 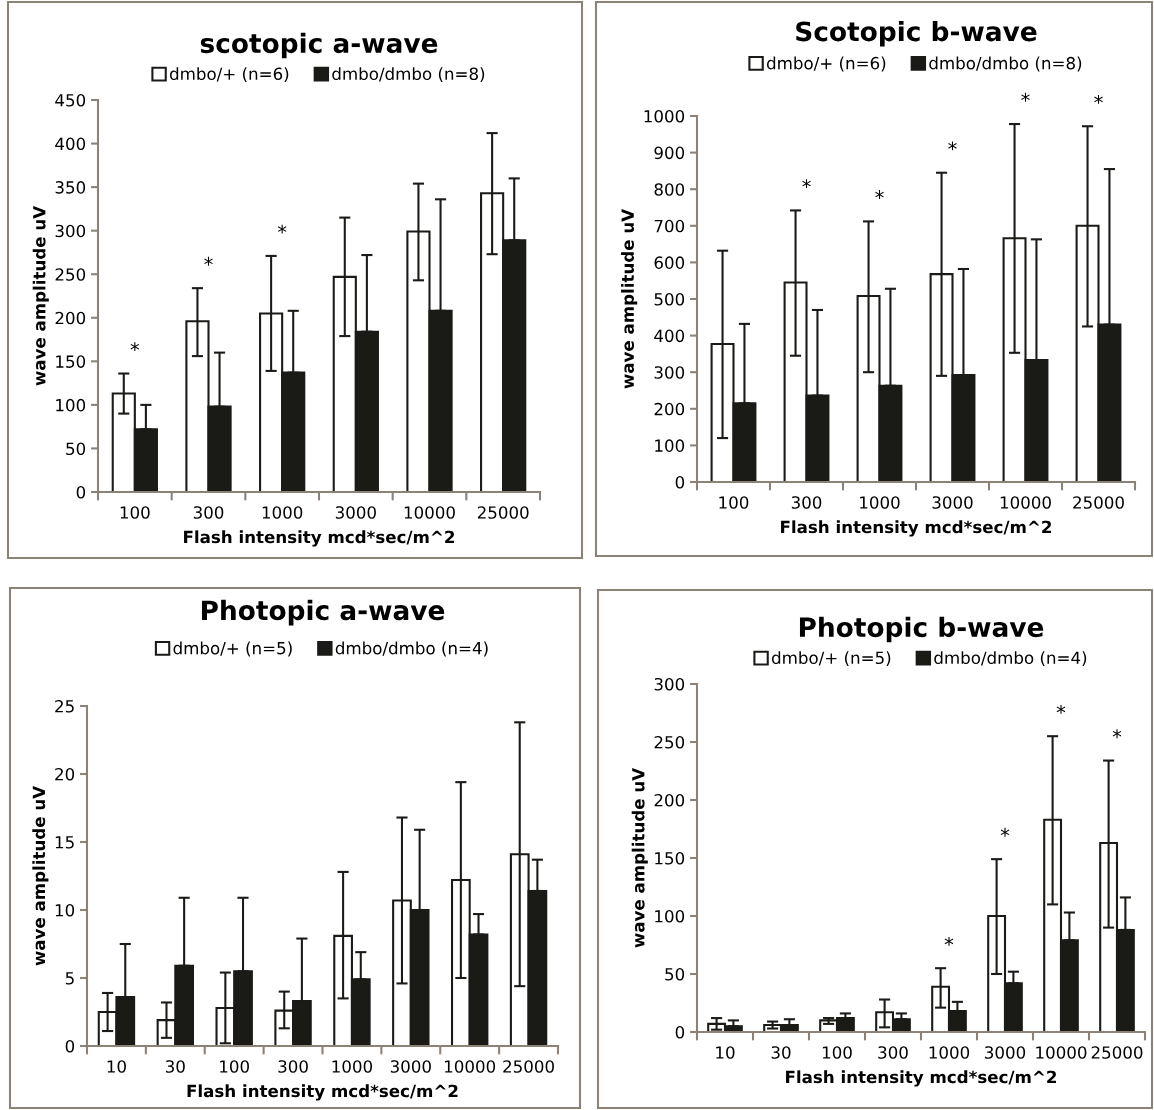 What do you see at coordinates (669, 299) in the screenshot?
I see `y-tick-label: 500` at bounding box center [669, 299].